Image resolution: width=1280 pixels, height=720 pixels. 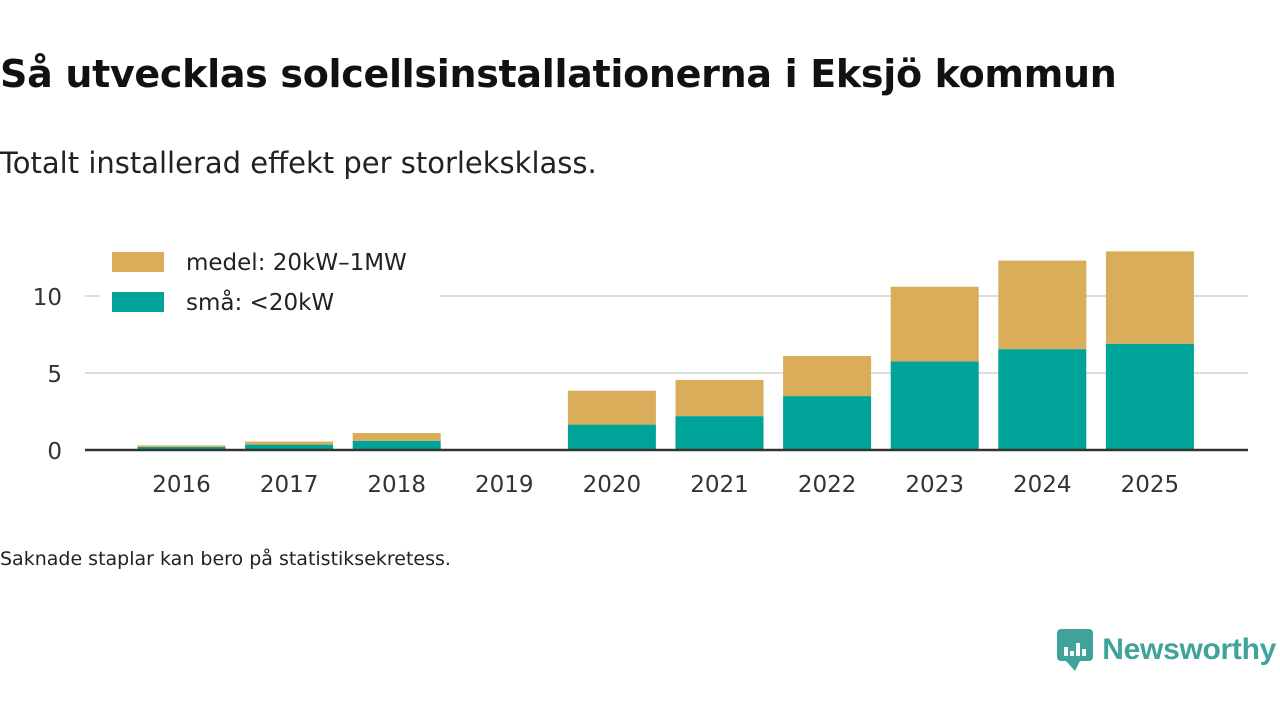 I want to click on bar-medel-20kw-1mw-2020, so click(x=611, y=407).